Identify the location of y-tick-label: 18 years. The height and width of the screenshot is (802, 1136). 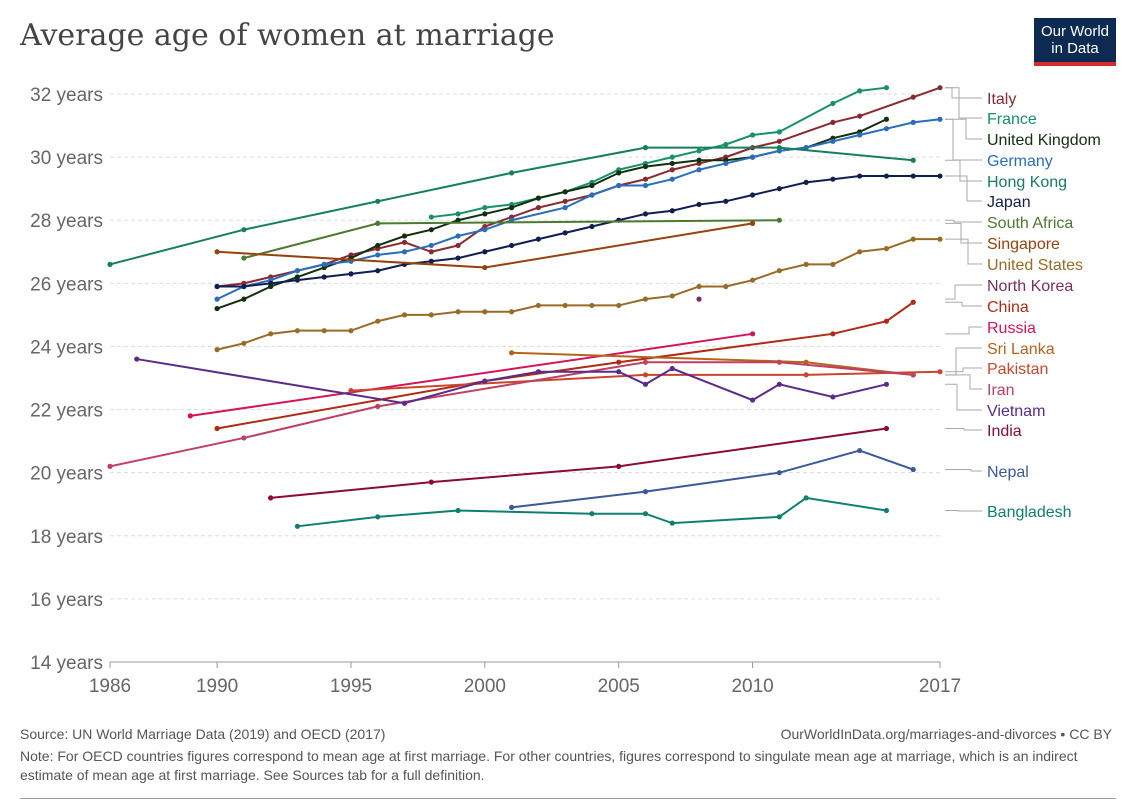
(66, 537).